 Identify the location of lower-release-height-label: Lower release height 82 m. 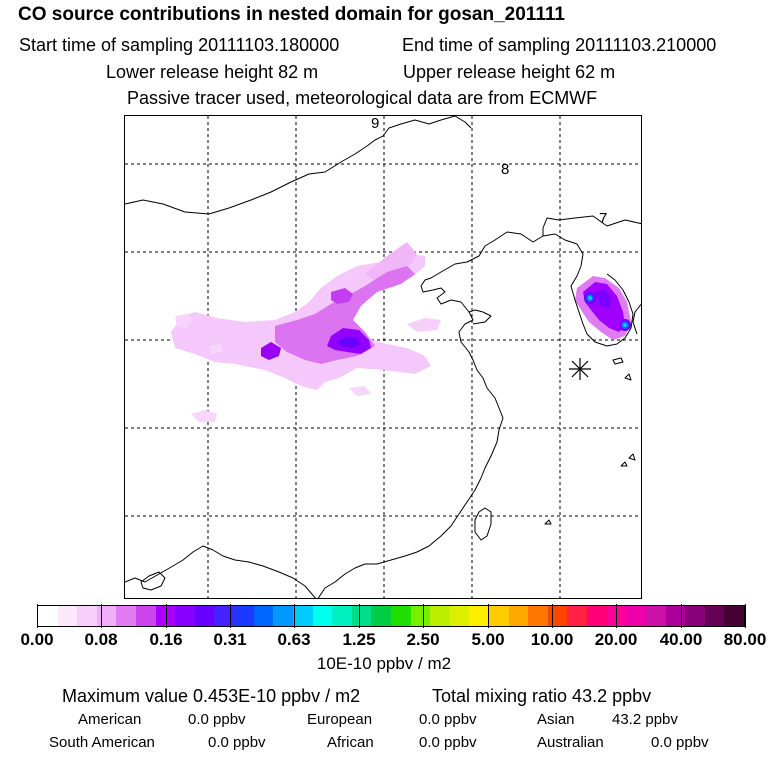
(212, 72).